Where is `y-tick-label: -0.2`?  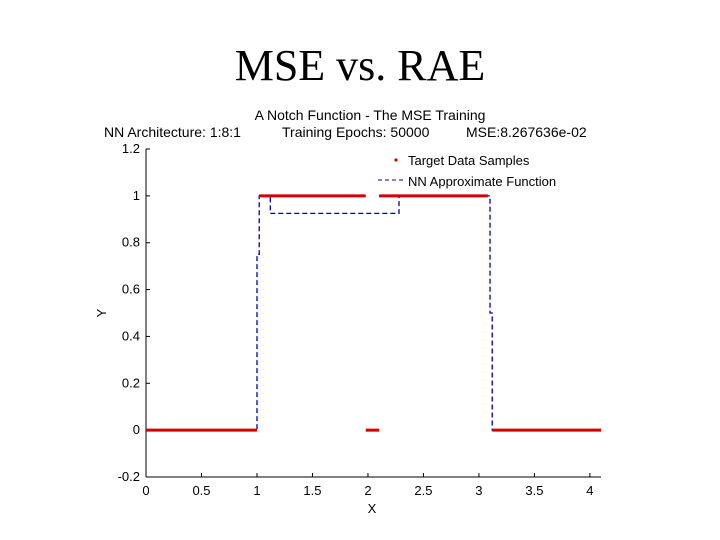
y-tick-label: -0.2 is located at coordinates (129, 476).